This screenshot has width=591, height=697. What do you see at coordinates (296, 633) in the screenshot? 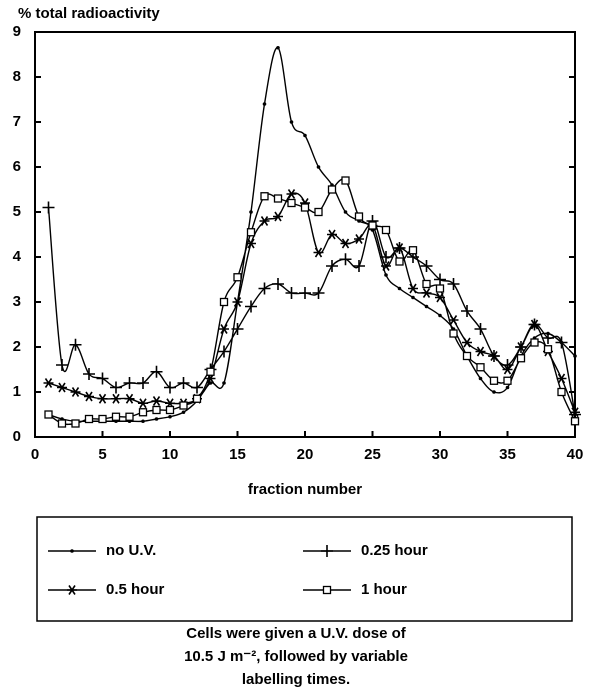
I see `caption: Cells were given a U.V. dose of` at bounding box center [296, 633].